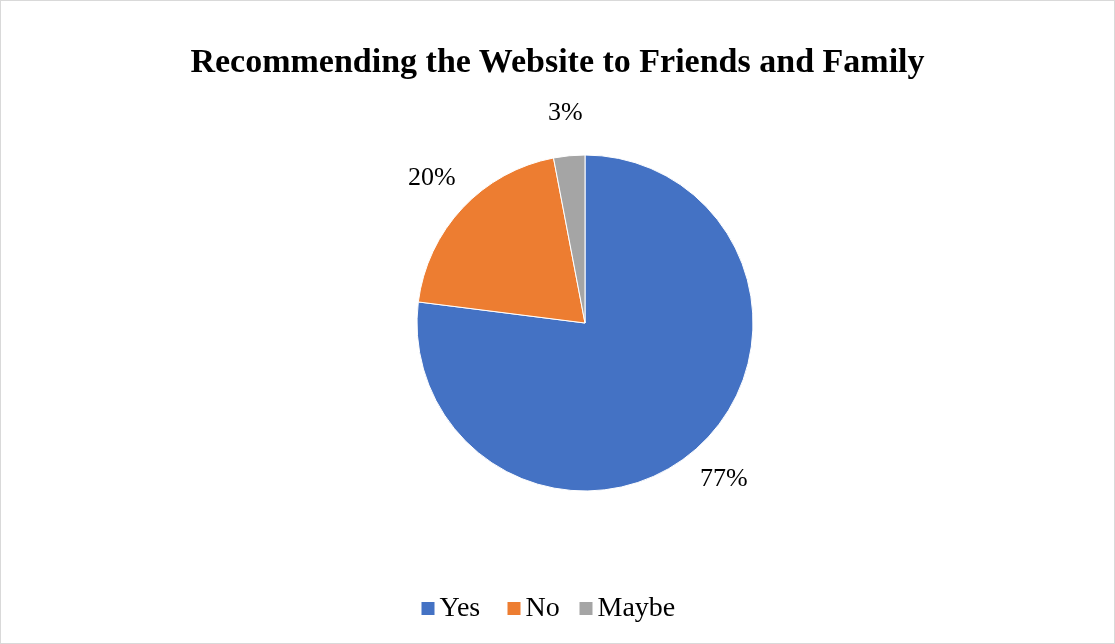 The width and height of the screenshot is (1115, 644). Describe the element at coordinates (636, 607) in the screenshot. I see `legend-label: Maybe` at that location.